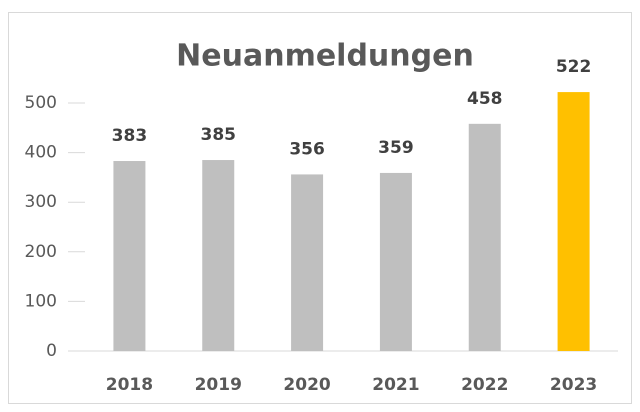  What do you see at coordinates (485, 99) in the screenshot?
I see `data-label: 458` at bounding box center [485, 99].